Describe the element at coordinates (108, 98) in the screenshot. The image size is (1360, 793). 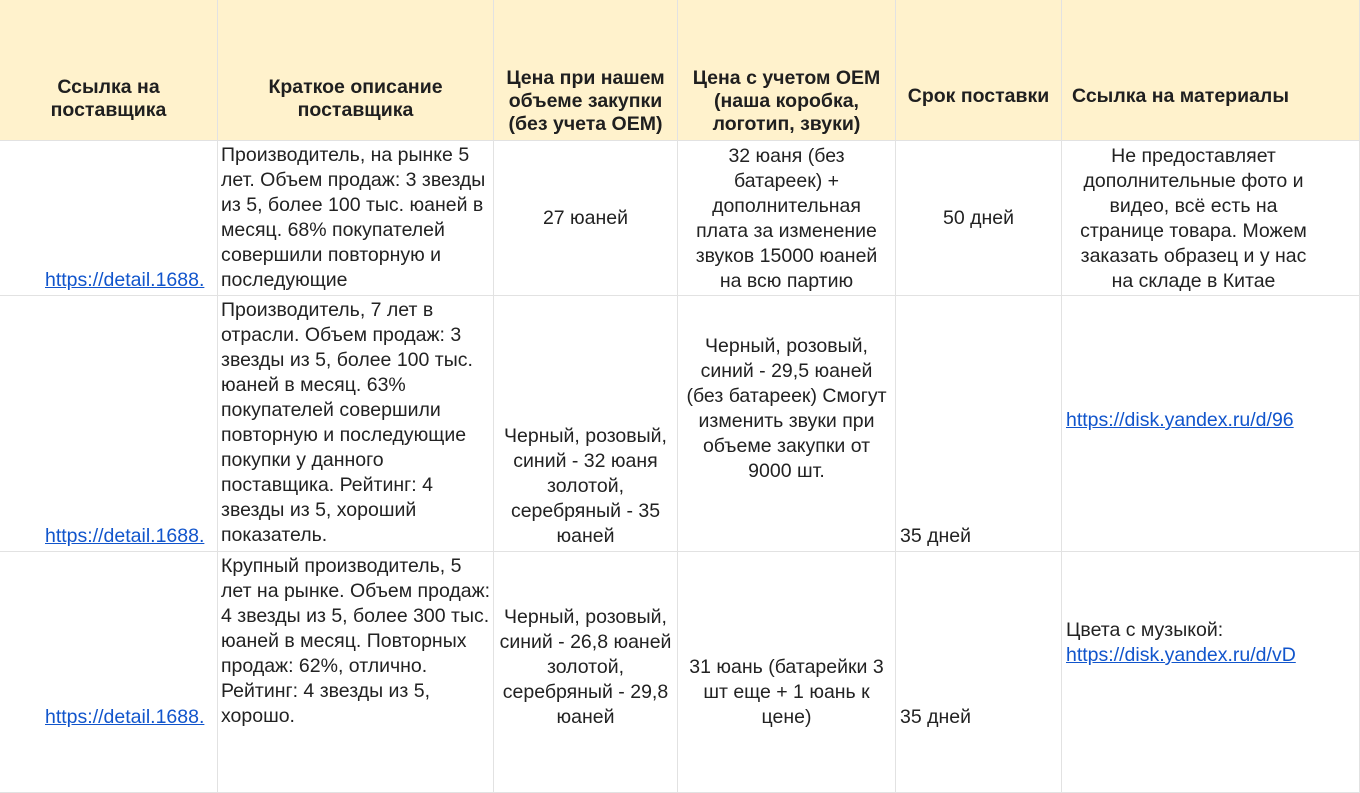
I see `header-supplier-link-text: Ссылка на поставщика` at that location.